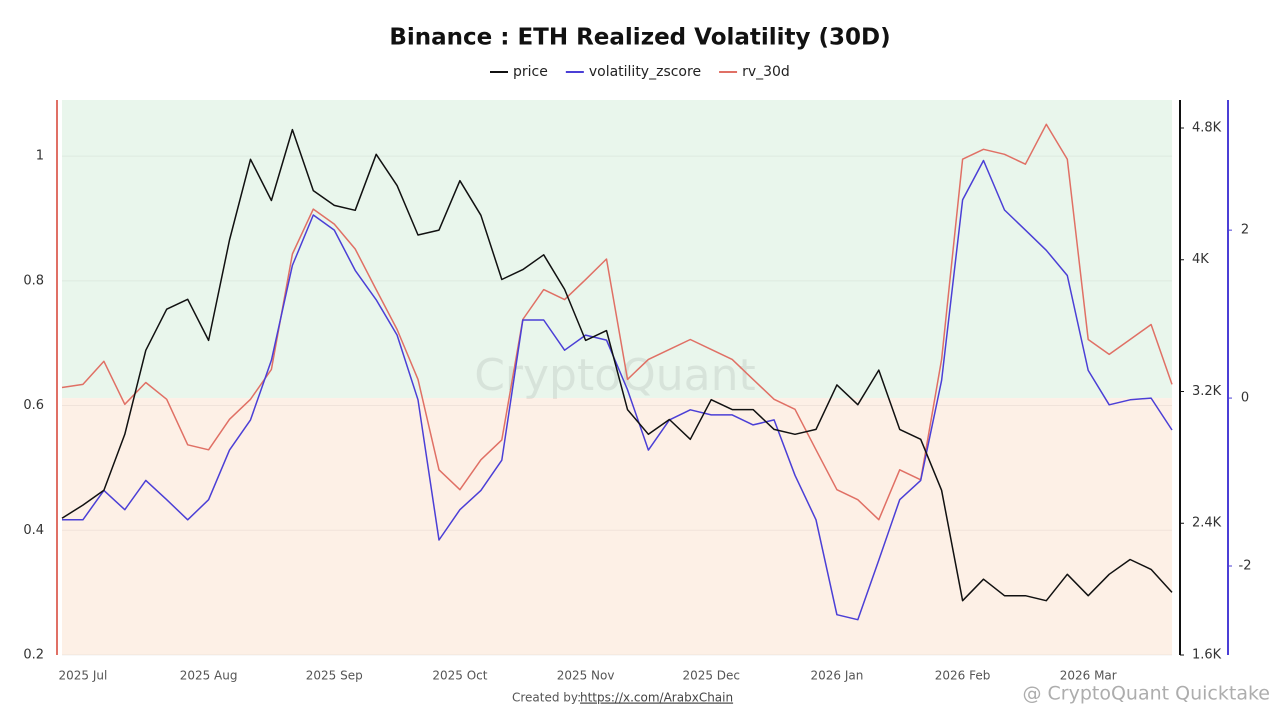  Describe the element at coordinates (33, 655) in the screenshot. I see `y-tick-label: 0.2` at that location.